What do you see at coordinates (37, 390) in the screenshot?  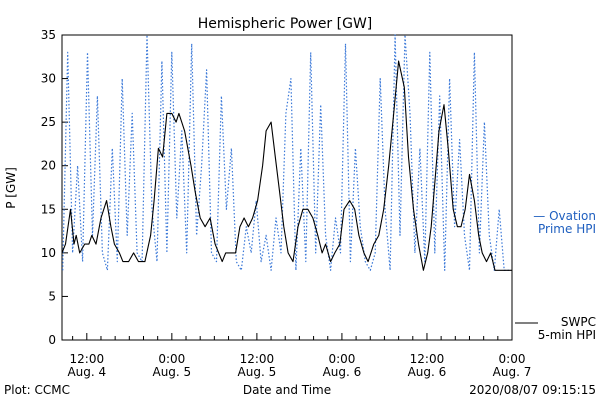 I see `plot-credit: Plot: CCMC` at bounding box center [37, 390].